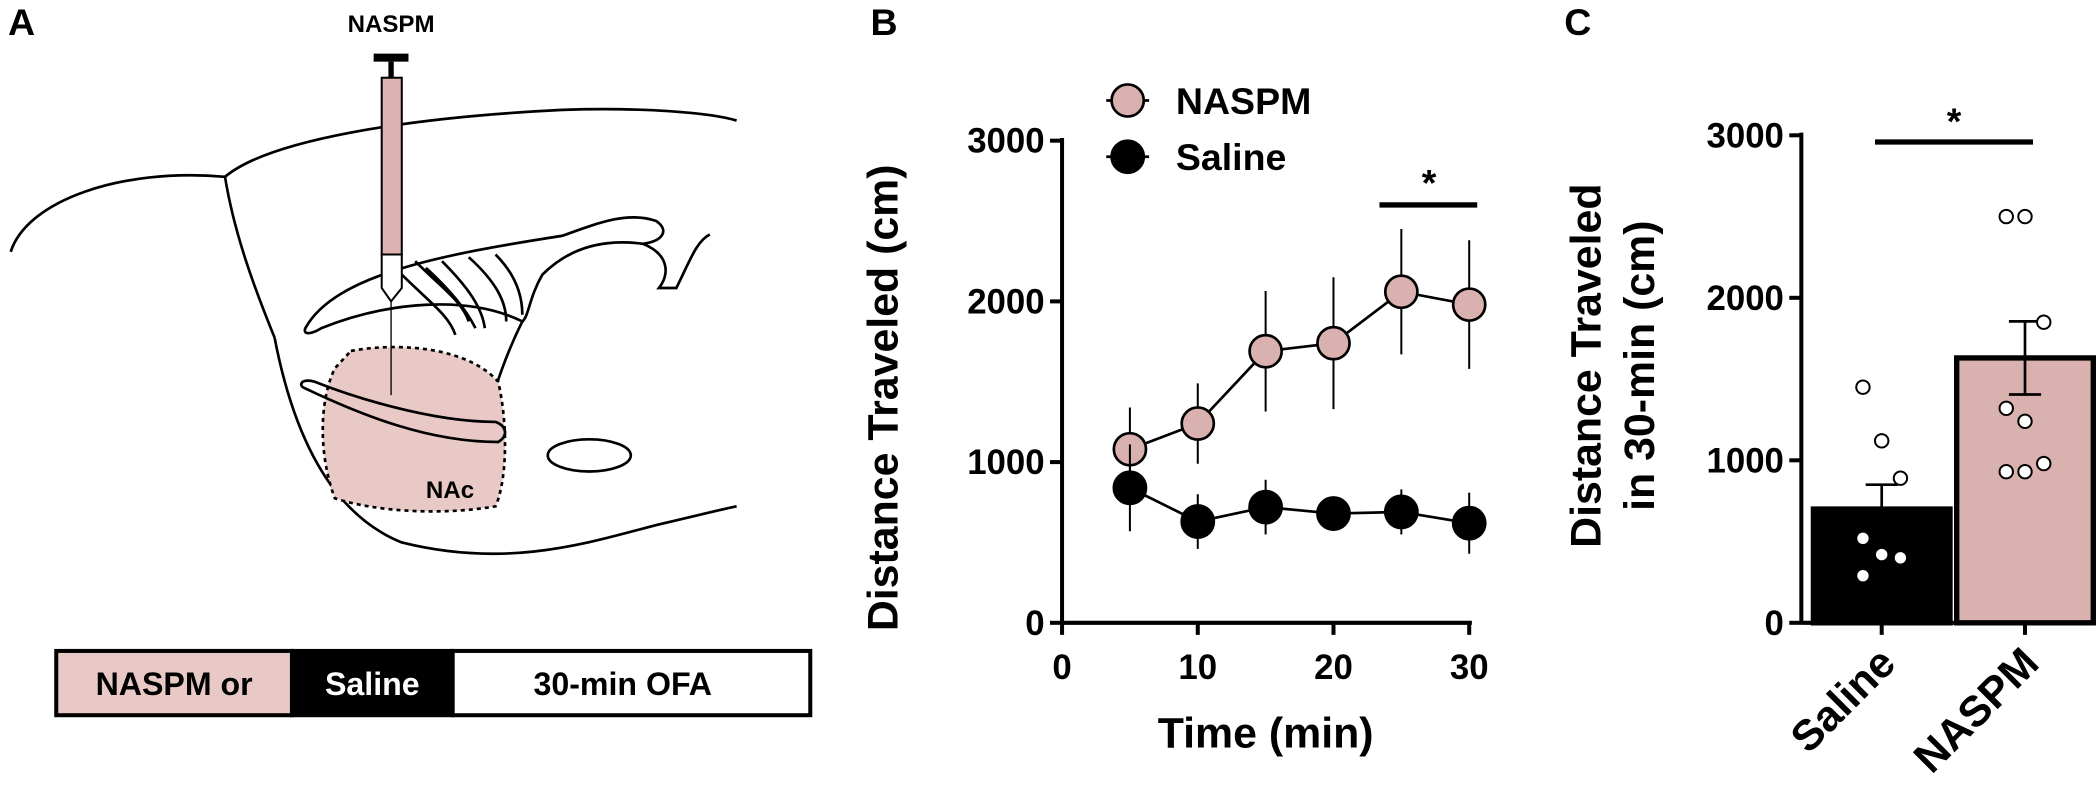 The height and width of the screenshot is (805, 2100). Describe the element at coordinates (1640, 365) in the screenshot. I see `y-axis-label: in 30-min (cm)` at that location.